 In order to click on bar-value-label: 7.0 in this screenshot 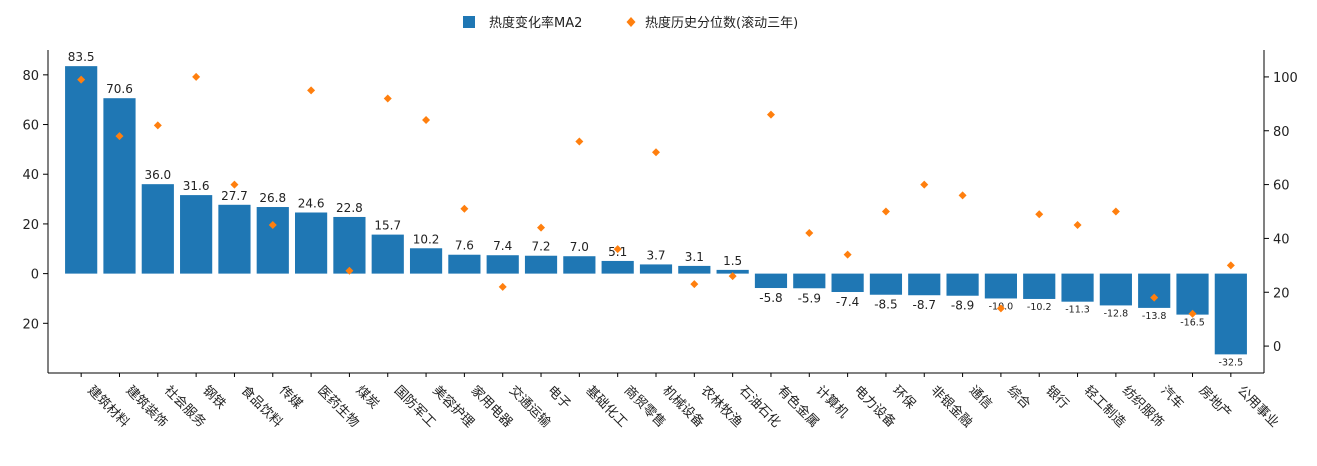, I will do `click(579, 247)`.